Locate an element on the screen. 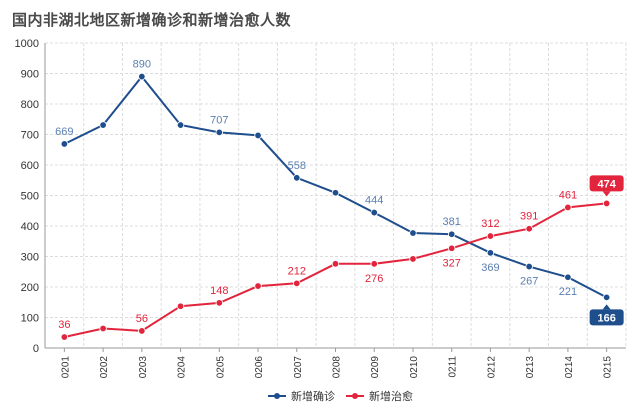 The image size is (640, 416). data-label: 221 is located at coordinates (568, 292).